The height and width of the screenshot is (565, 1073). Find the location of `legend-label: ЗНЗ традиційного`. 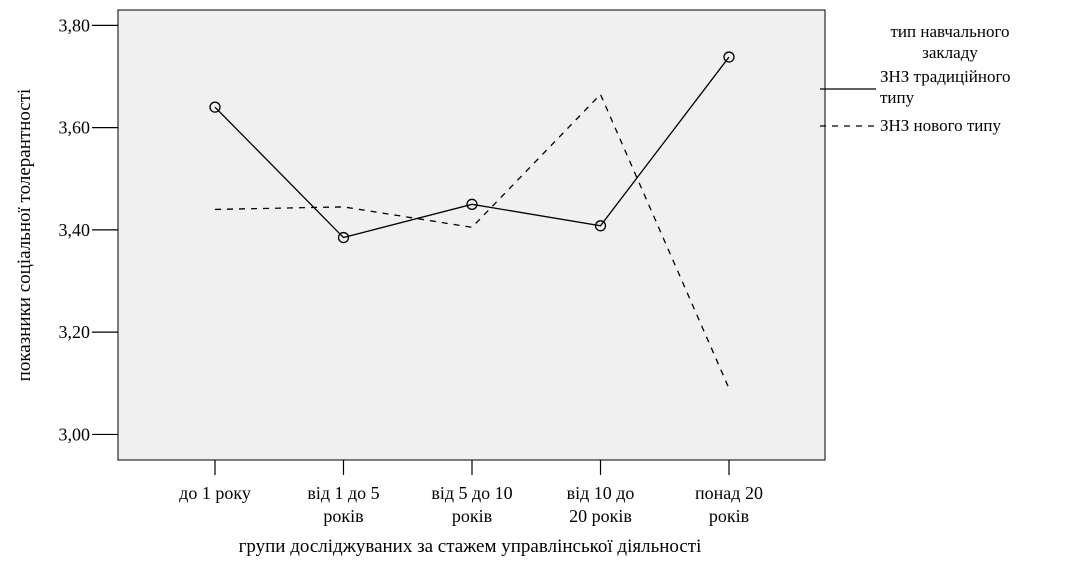

legend-label: ЗНЗ традиційного is located at coordinates (945, 76).